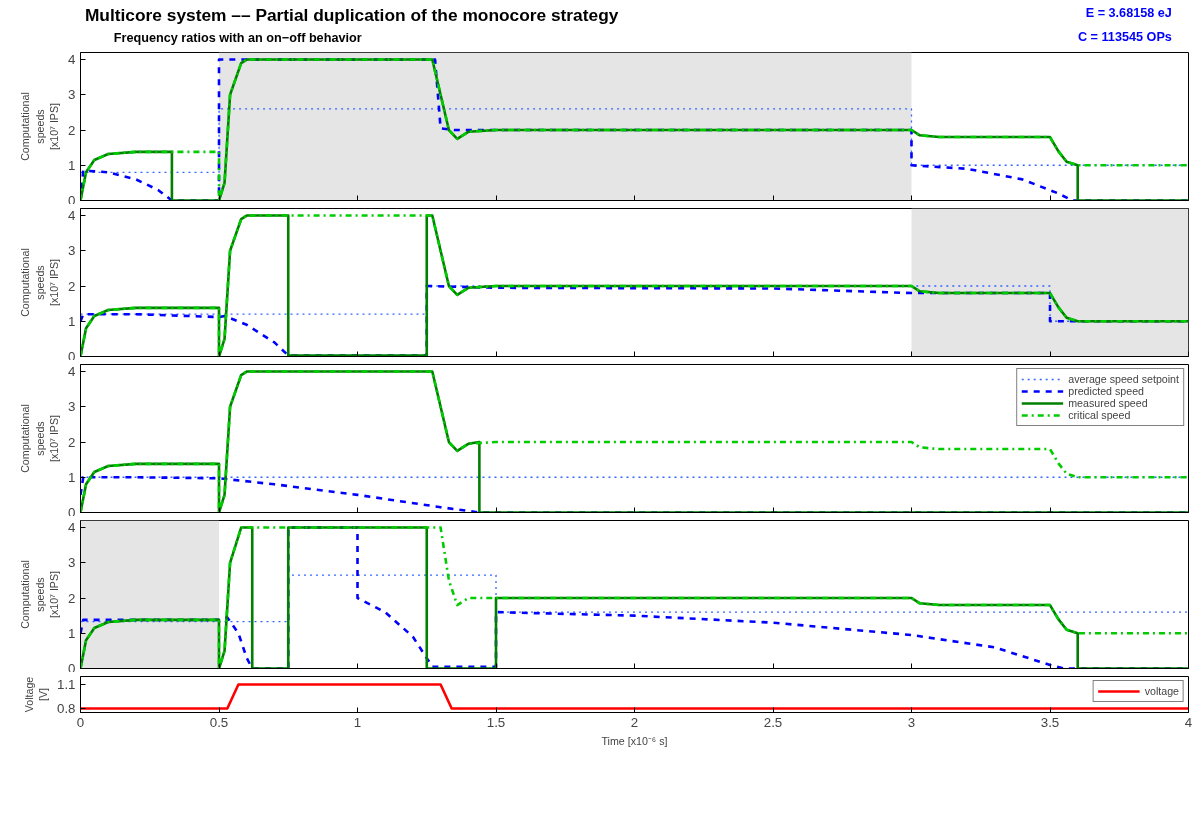 This screenshot has width=1194, height=817. Describe the element at coordinates (1106, 391) in the screenshot. I see `legend-label: predicted speed` at that location.